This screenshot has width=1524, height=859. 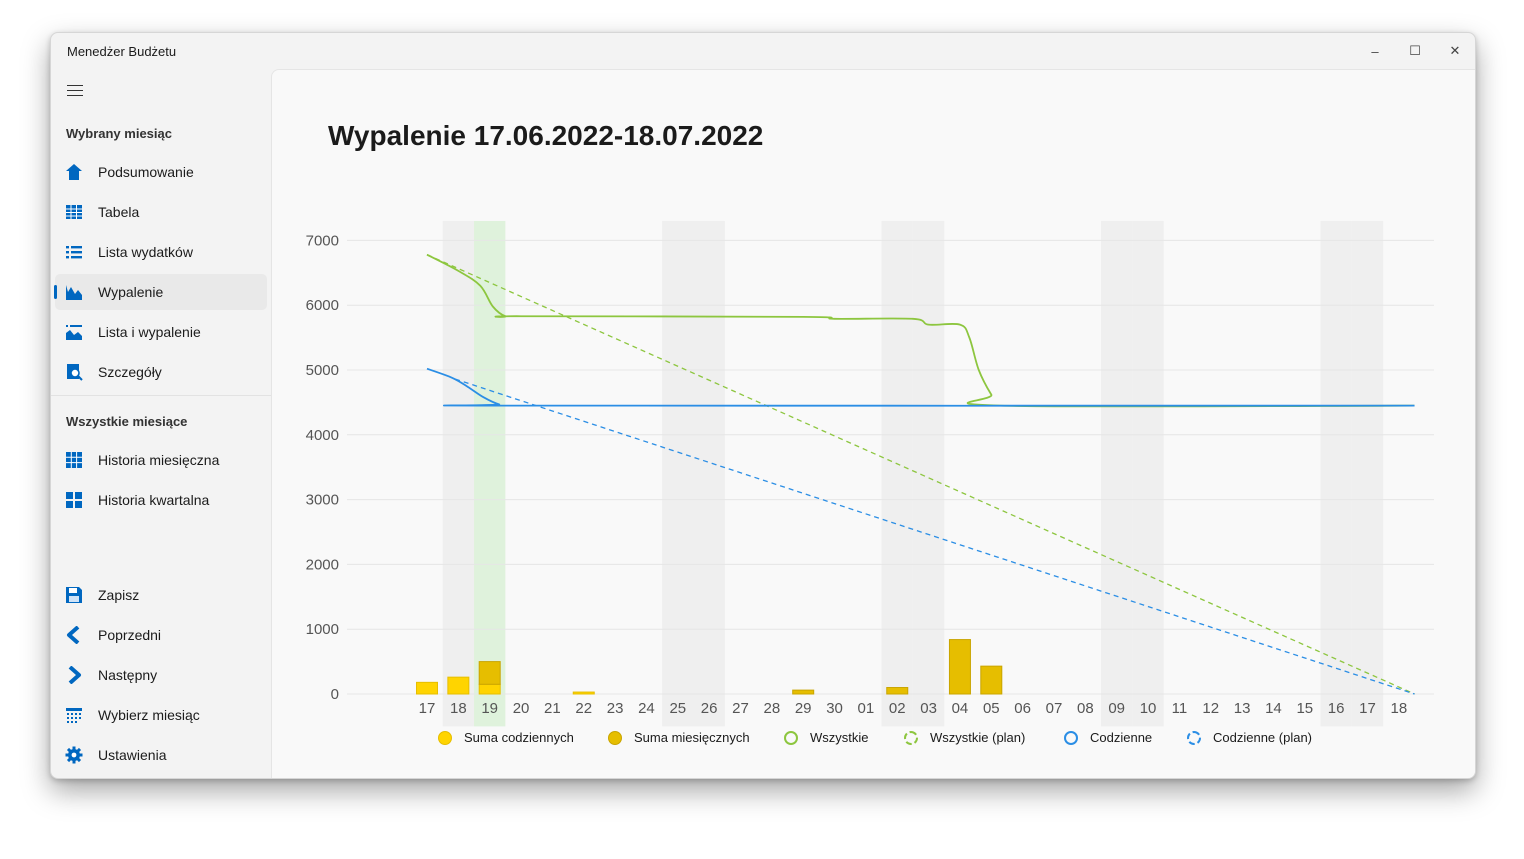 I want to click on close-button: ✕, so click(x=1455, y=51).